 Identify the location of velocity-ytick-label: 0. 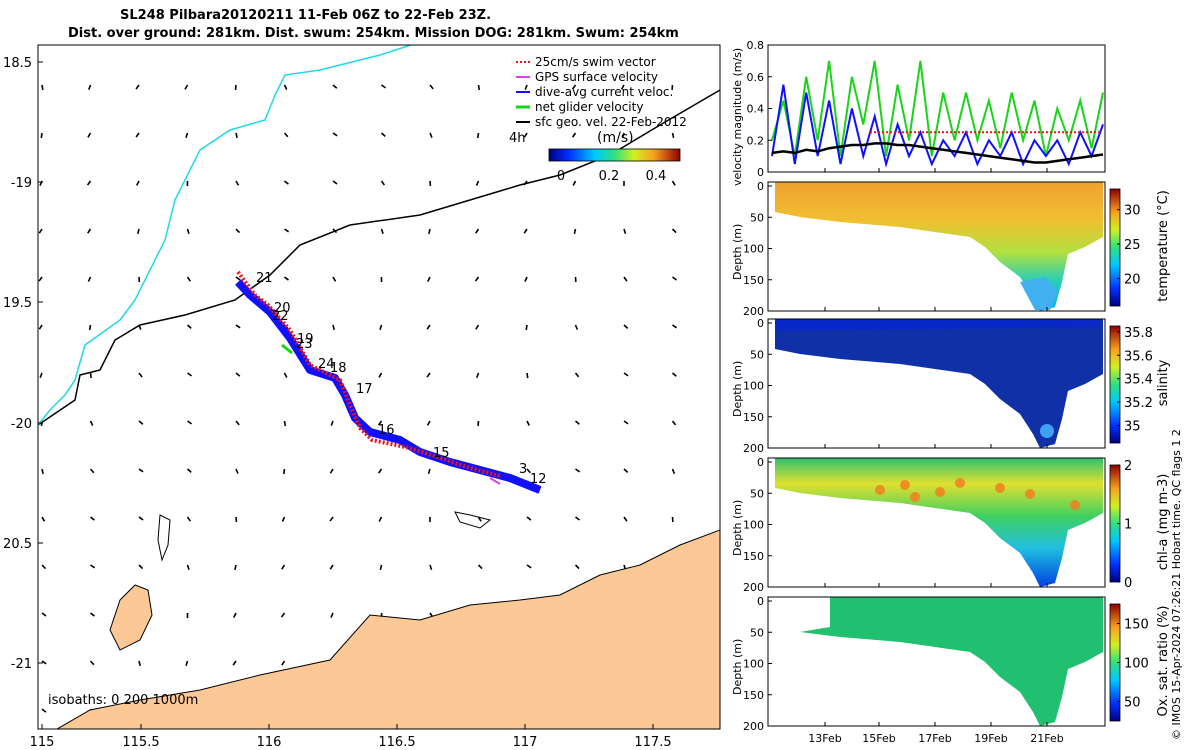
(760, 172).